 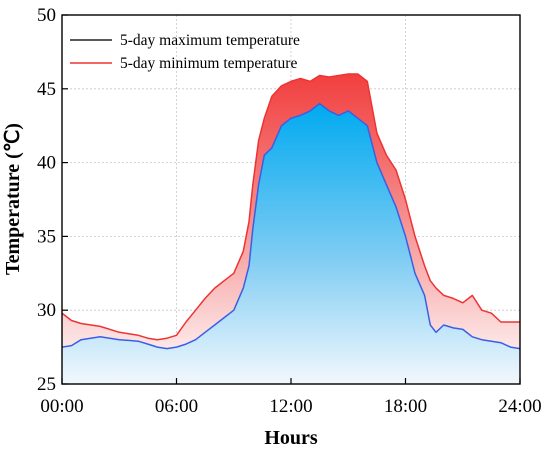 I want to click on x-tick-label: 12:00, so click(x=290, y=406).